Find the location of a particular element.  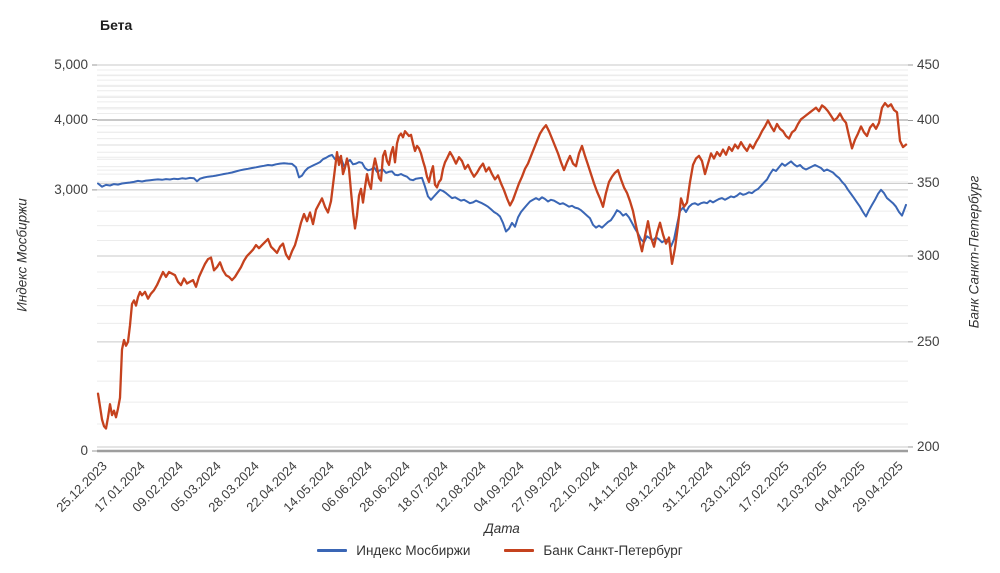

right-axis-tick-label: 350 is located at coordinates (928, 183).